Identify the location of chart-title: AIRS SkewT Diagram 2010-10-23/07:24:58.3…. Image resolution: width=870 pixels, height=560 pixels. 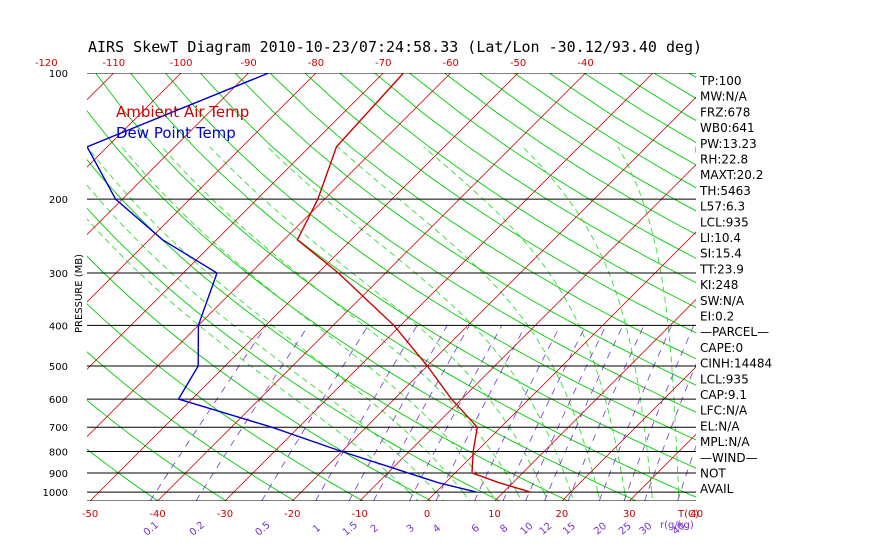
(395, 47).